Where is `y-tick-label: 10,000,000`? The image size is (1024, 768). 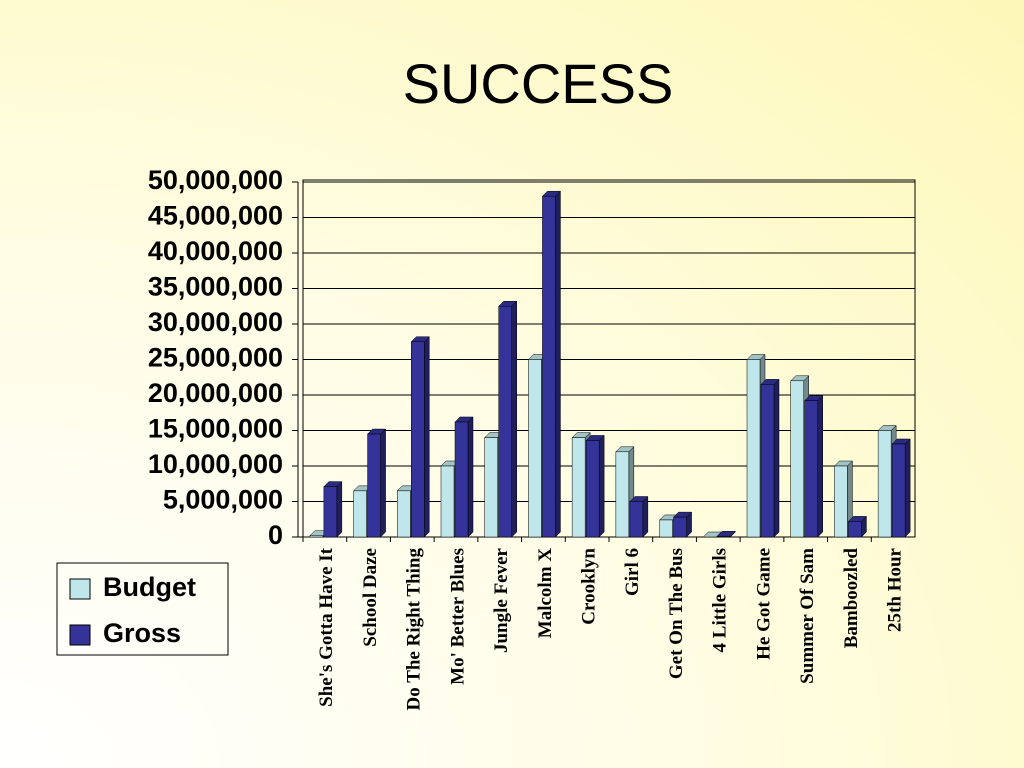 y-tick-label: 10,000,000 is located at coordinates (215, 464).